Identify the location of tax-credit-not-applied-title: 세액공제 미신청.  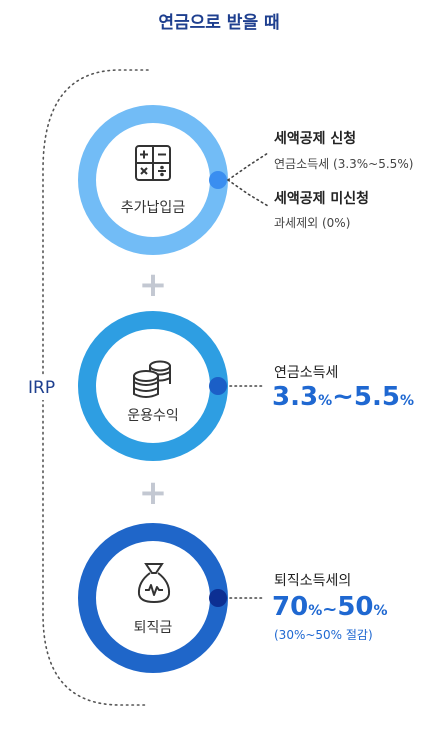
(322, 199).